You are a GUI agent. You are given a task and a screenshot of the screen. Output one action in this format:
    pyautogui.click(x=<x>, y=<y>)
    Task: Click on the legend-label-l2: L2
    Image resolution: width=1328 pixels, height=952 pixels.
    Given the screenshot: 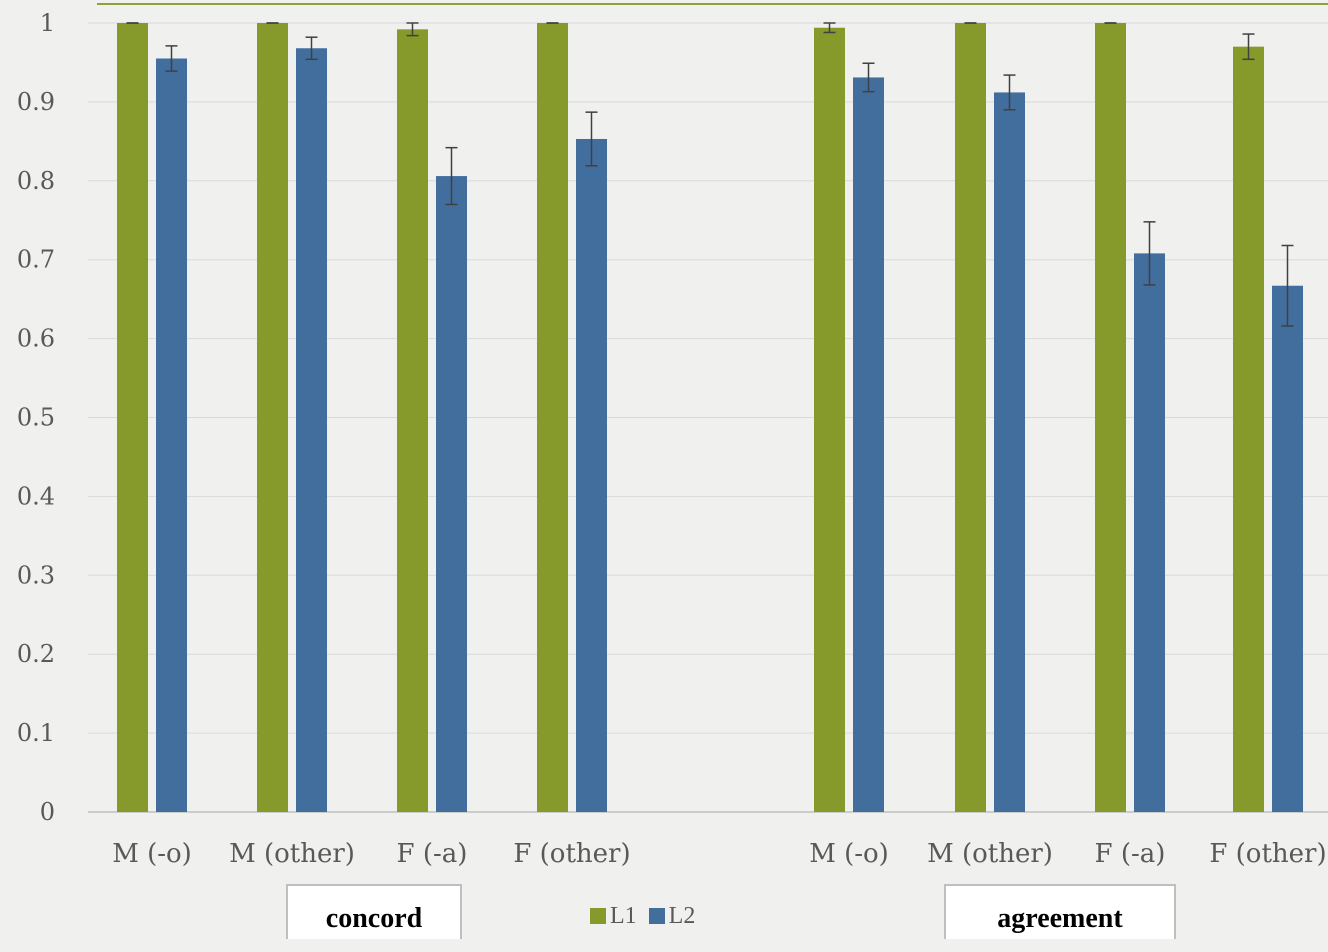 What is the action you would take?
    pyautogui.click(x=682, y=915)
    